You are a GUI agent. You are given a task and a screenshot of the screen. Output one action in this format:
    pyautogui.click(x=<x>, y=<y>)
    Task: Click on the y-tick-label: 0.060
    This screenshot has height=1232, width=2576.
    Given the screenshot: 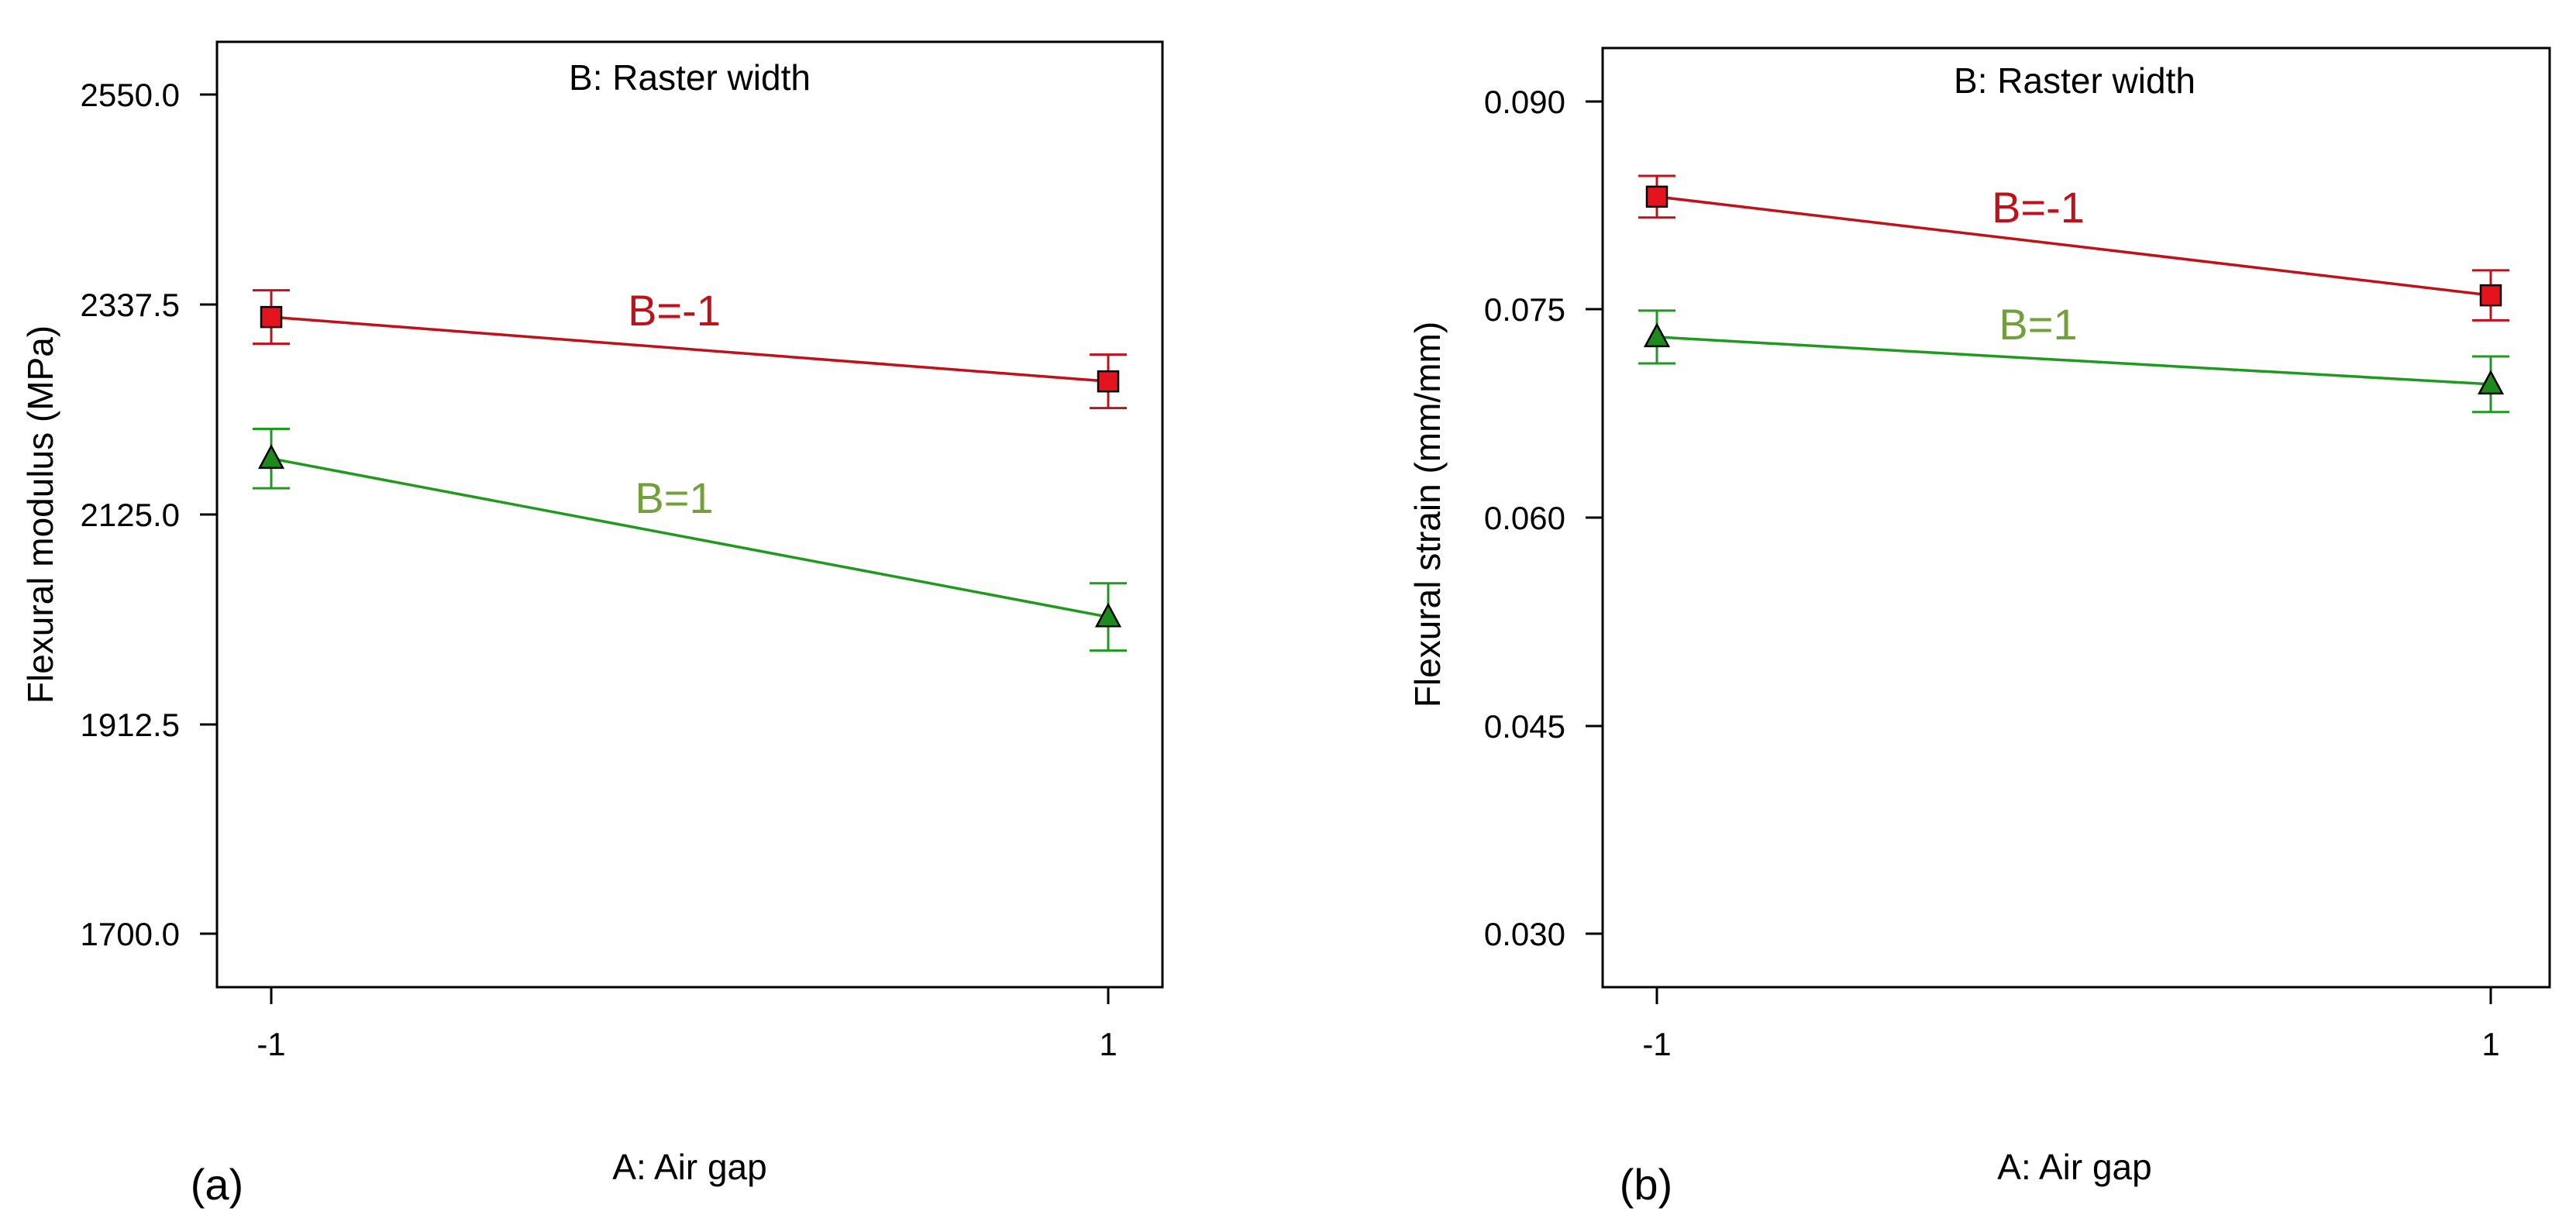 What is the action you would take?
    pyautogui.click(x=1524, y=518)
    